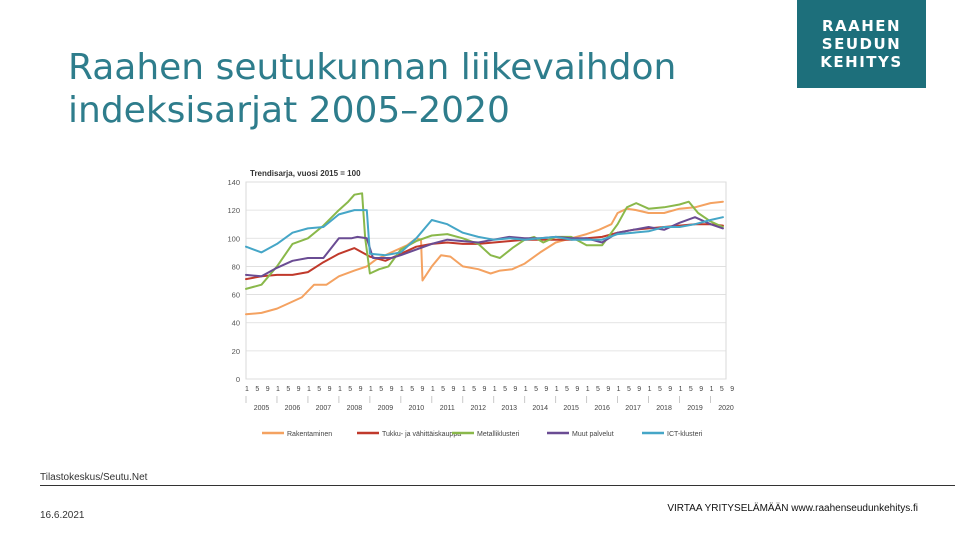  What do you see at coordinates (236, 323) in the screenshot?
I see `y-tick-label: 40` at bounding box center [236, 323].